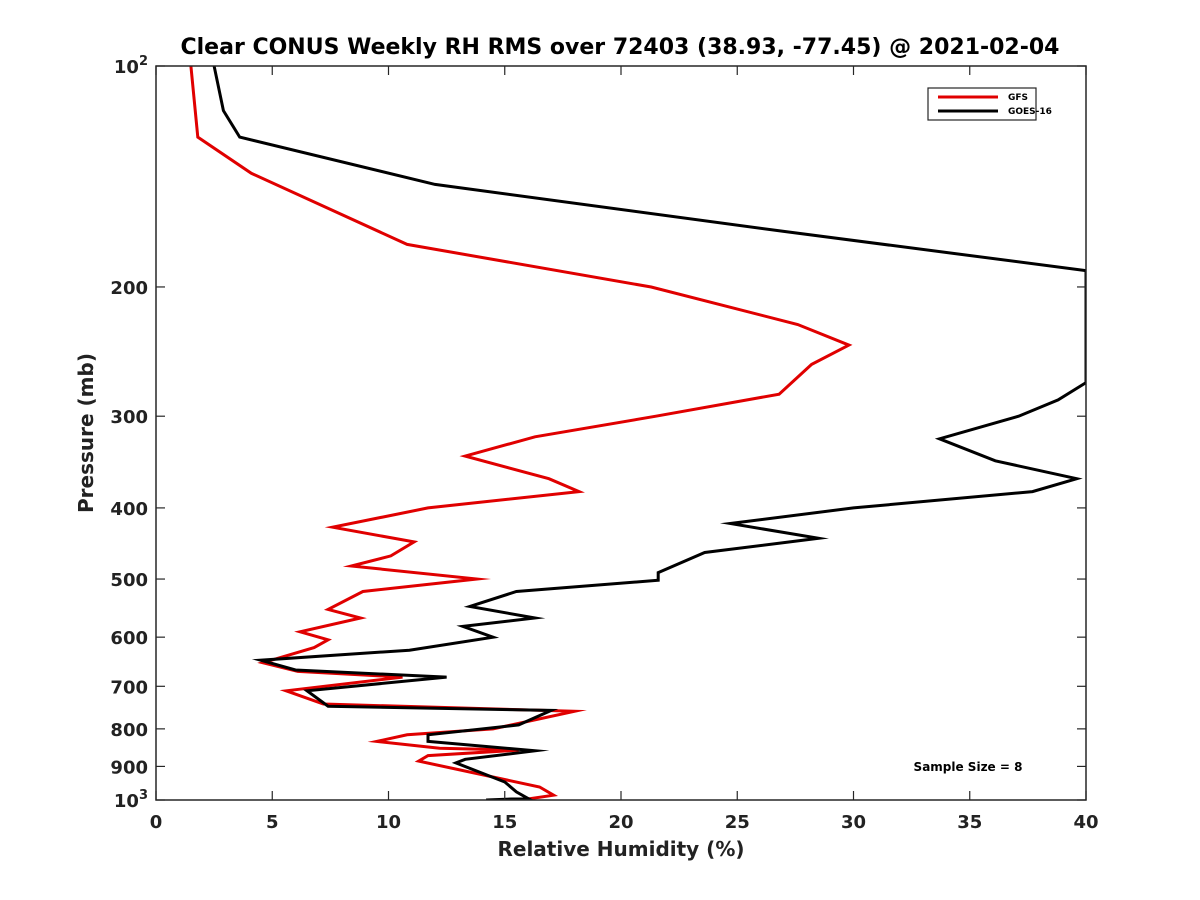 This screenshot has height=900, width=1200. I want to click on x-tick-label: 35, so click(969, 822).